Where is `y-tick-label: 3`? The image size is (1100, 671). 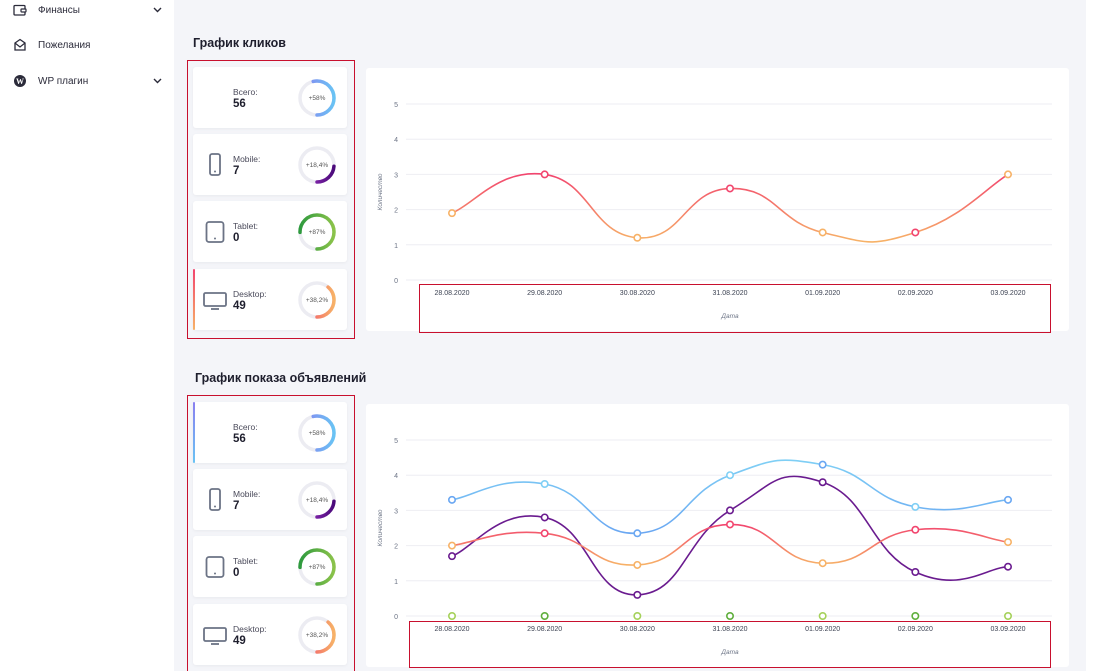 y-tick-label: 3 is located at coordinates (396, 511).